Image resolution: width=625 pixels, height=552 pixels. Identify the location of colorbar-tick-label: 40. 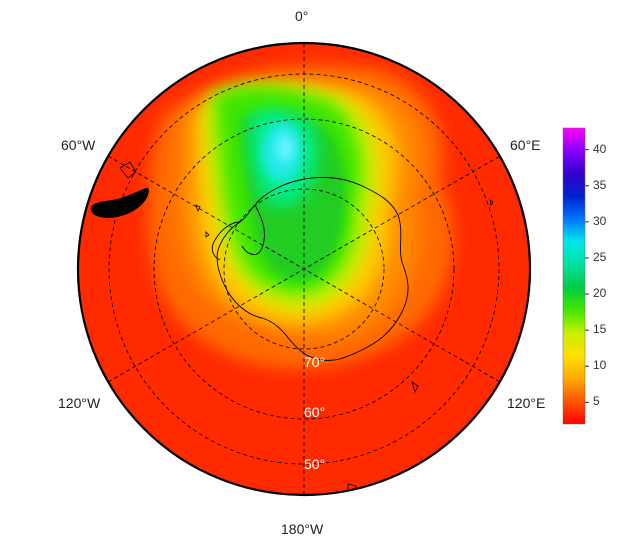
(600, 148).